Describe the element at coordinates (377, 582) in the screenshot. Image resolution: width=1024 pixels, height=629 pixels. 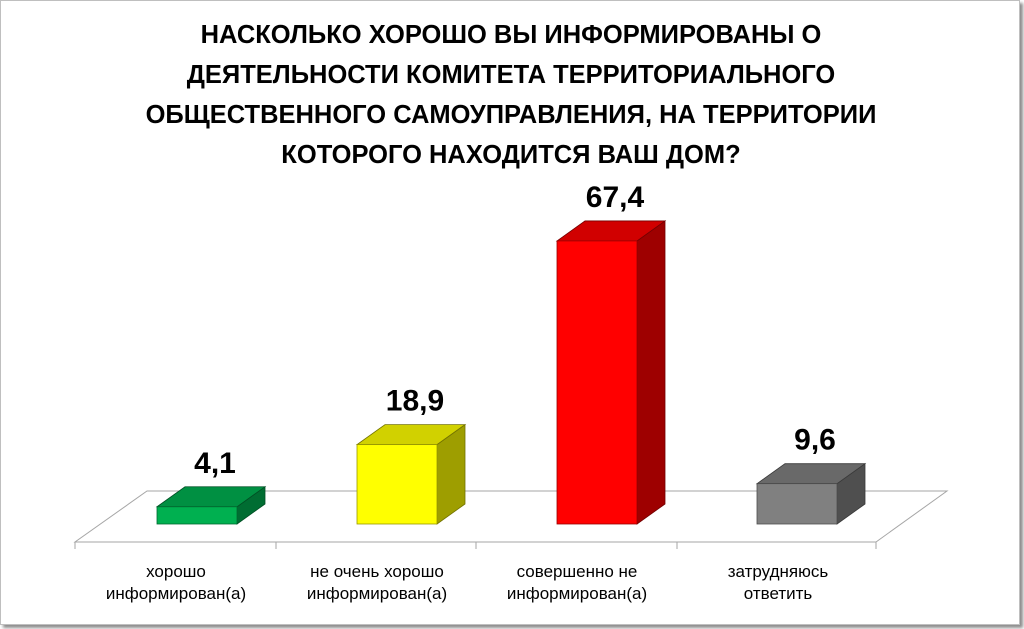
I see `x-tick-label: не очень хорошо информирован(а)` at that location.